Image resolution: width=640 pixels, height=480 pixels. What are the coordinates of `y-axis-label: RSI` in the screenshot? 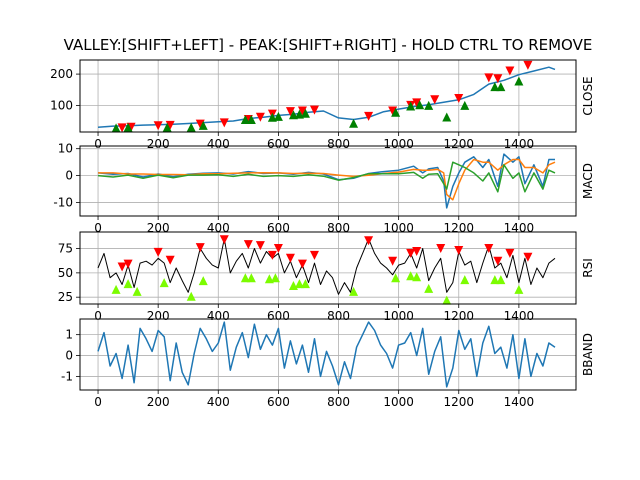 It's located at (588, 268).